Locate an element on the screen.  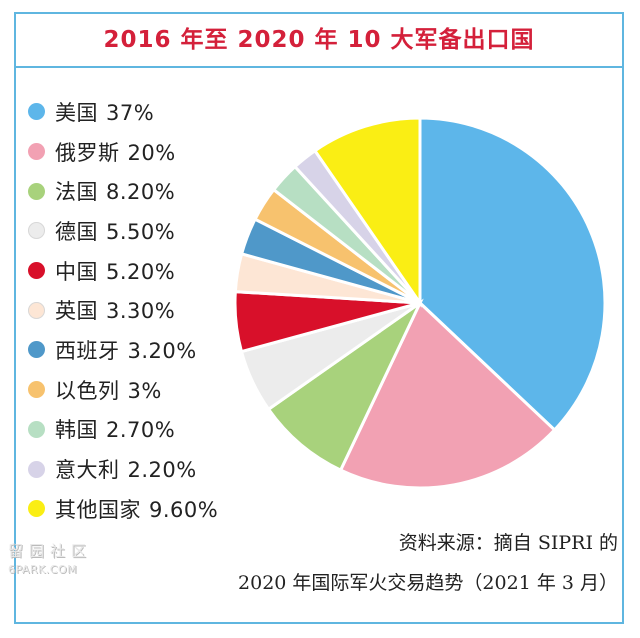
legend-percent: 5.50% is located at coordinates (141, 231).